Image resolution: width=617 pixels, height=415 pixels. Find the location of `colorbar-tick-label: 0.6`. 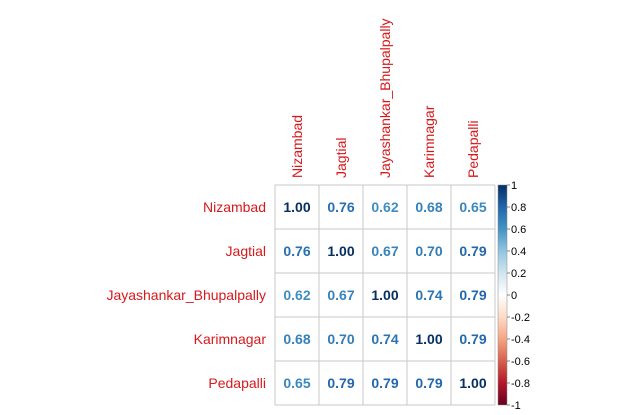

colorbar-tick-label: 0.6 is located at coordinates (518, 230).